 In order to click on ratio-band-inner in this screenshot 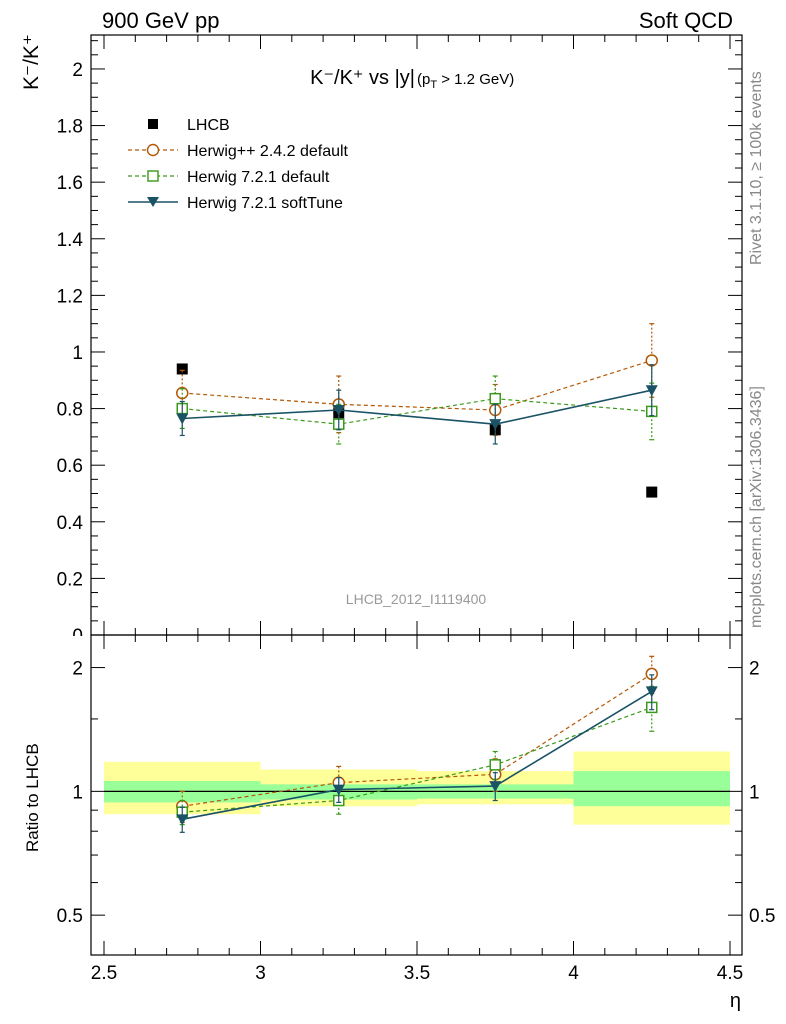, I will do `click(651, 789)`.